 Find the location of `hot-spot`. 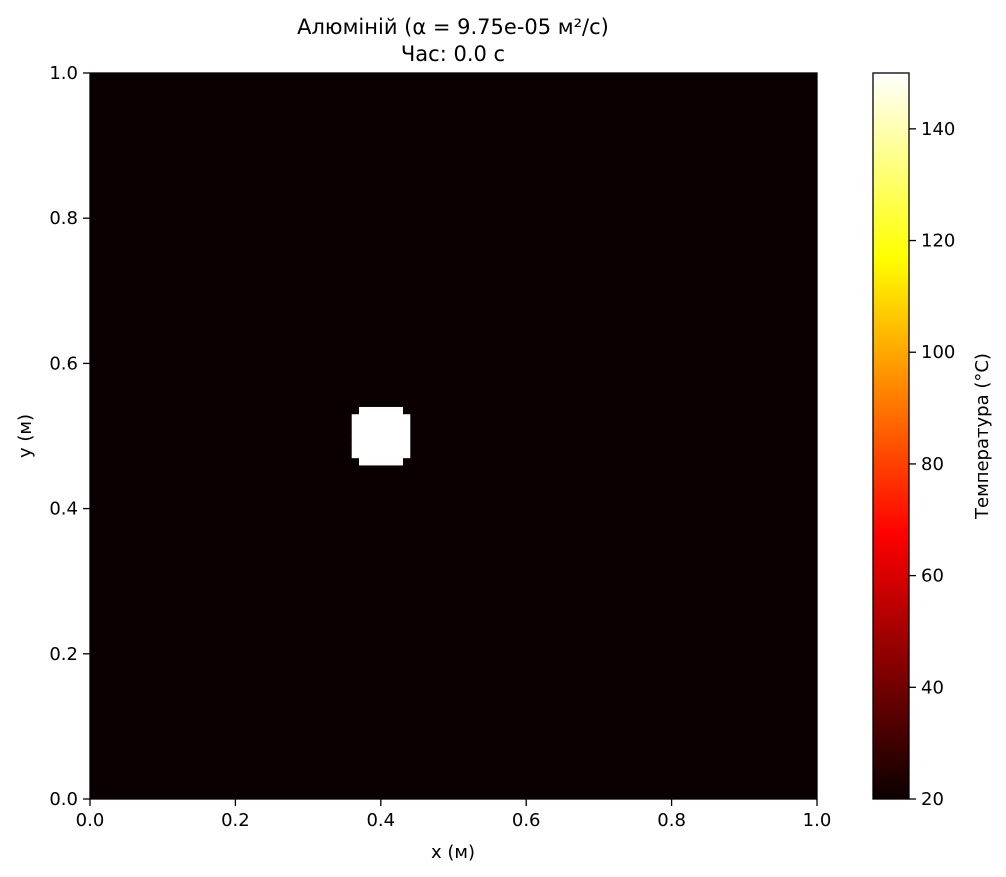

hot-spot is located at coordinates (381, 436).